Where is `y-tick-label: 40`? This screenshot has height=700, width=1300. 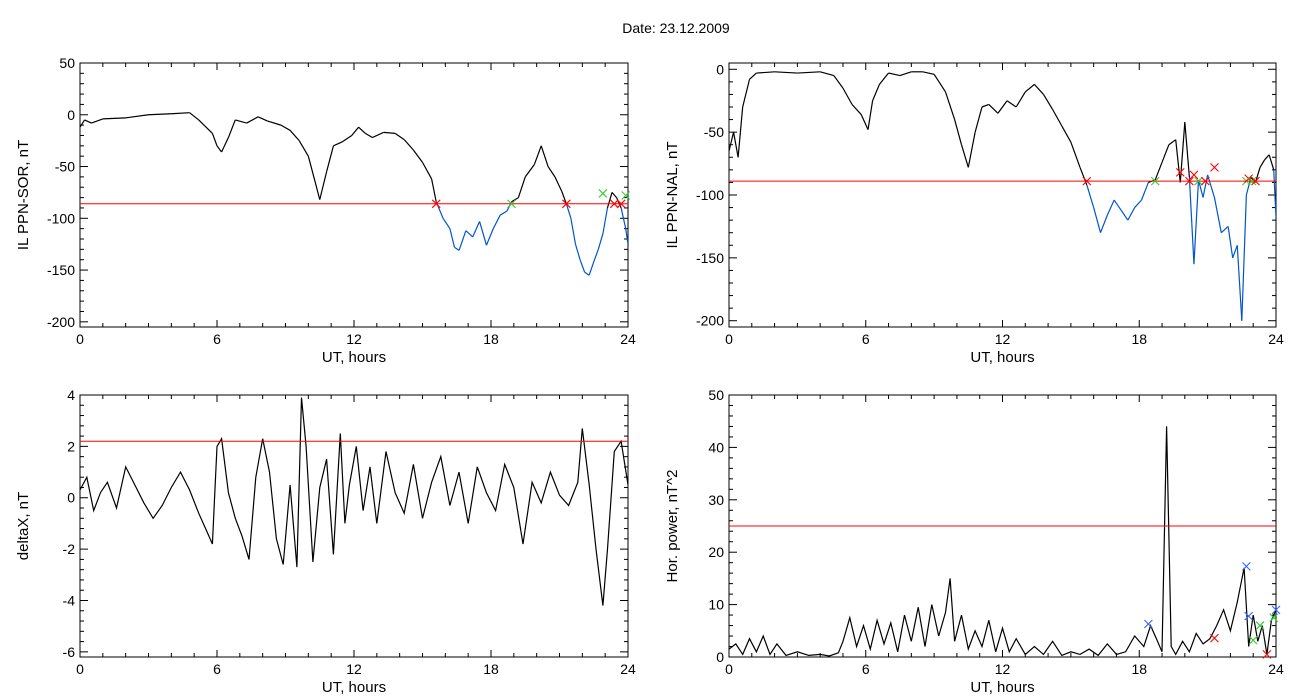 y-tick-label: 40 is located at coordinates (716, 447).